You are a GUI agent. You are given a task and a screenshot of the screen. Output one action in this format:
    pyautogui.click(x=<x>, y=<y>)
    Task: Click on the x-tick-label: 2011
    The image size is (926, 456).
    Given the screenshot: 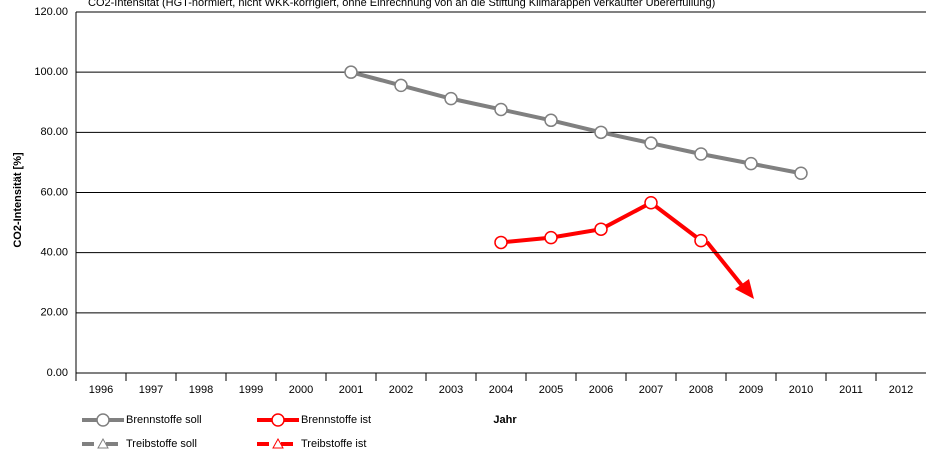 What is the action you would take?
    pyautogui.click(x=851, y=390)
    